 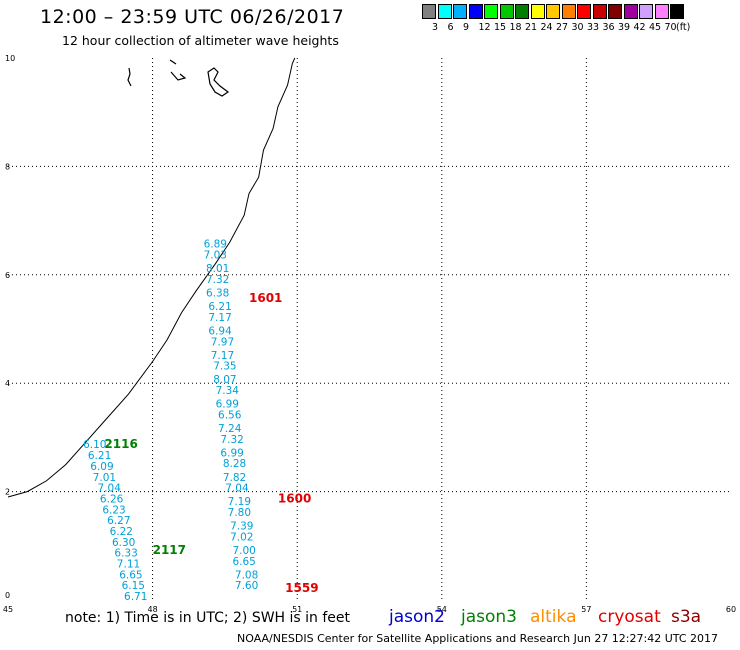 What do you see at coordinates (297, 609) in the screenshot?
I see `x-tick-label: 51` at bounding box center [297, 609].